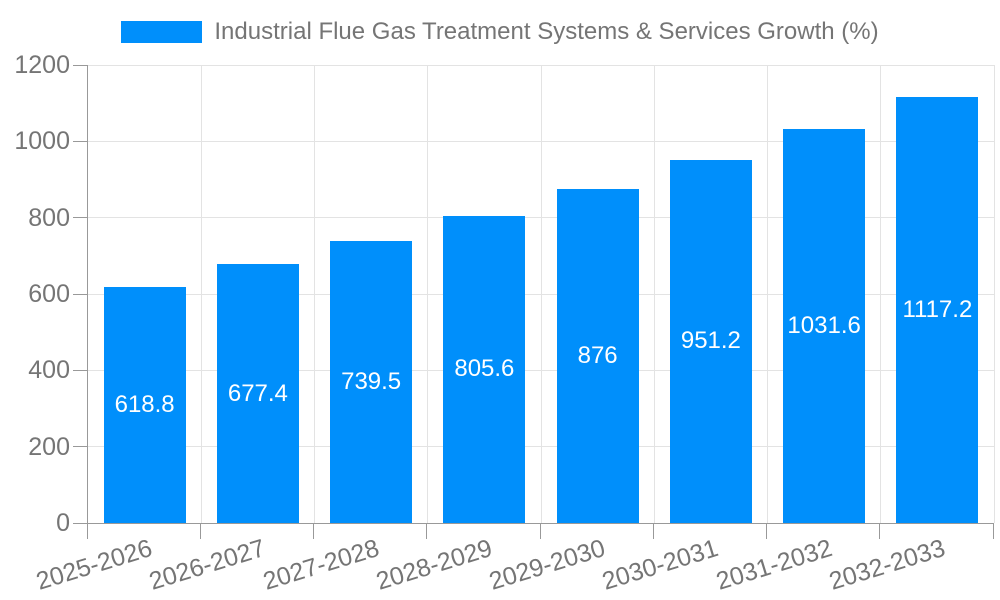 The height and width of the screenshot is (600, 1000). I want to click on y-axis-tick-label: 1000, so click(42, 141).